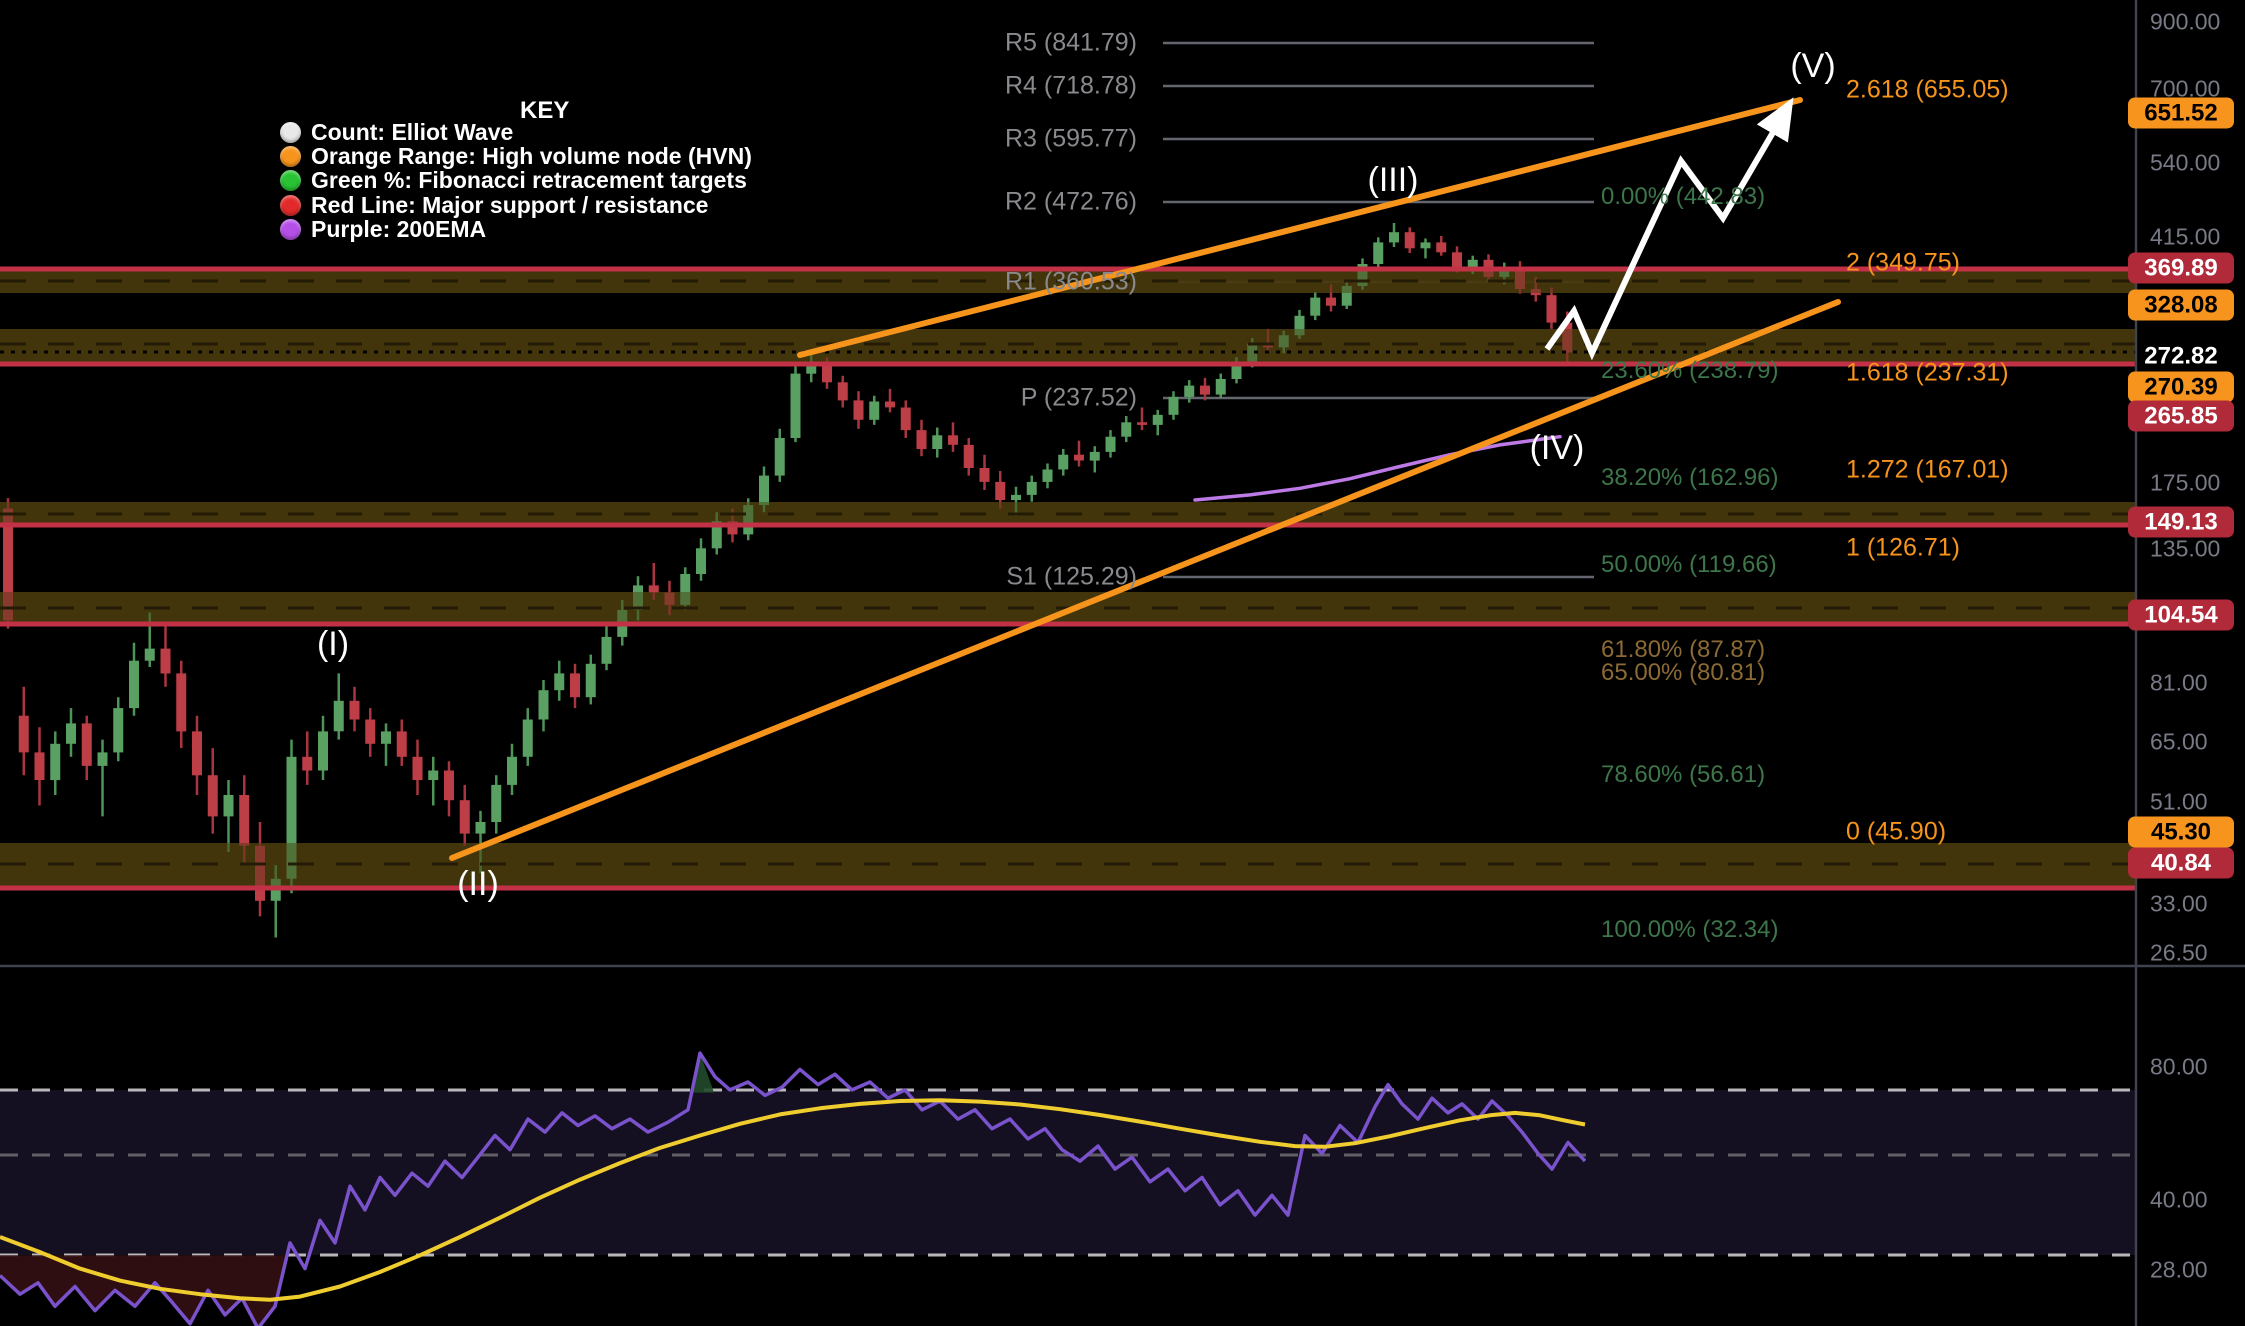 Image resolution: width=2245 pixels, height=1326 pixels. What do you see at coordinates (2185, 548) in the screenshot?
I see `price-axis-tick: 135.00` at bounding box center [2185, 548].